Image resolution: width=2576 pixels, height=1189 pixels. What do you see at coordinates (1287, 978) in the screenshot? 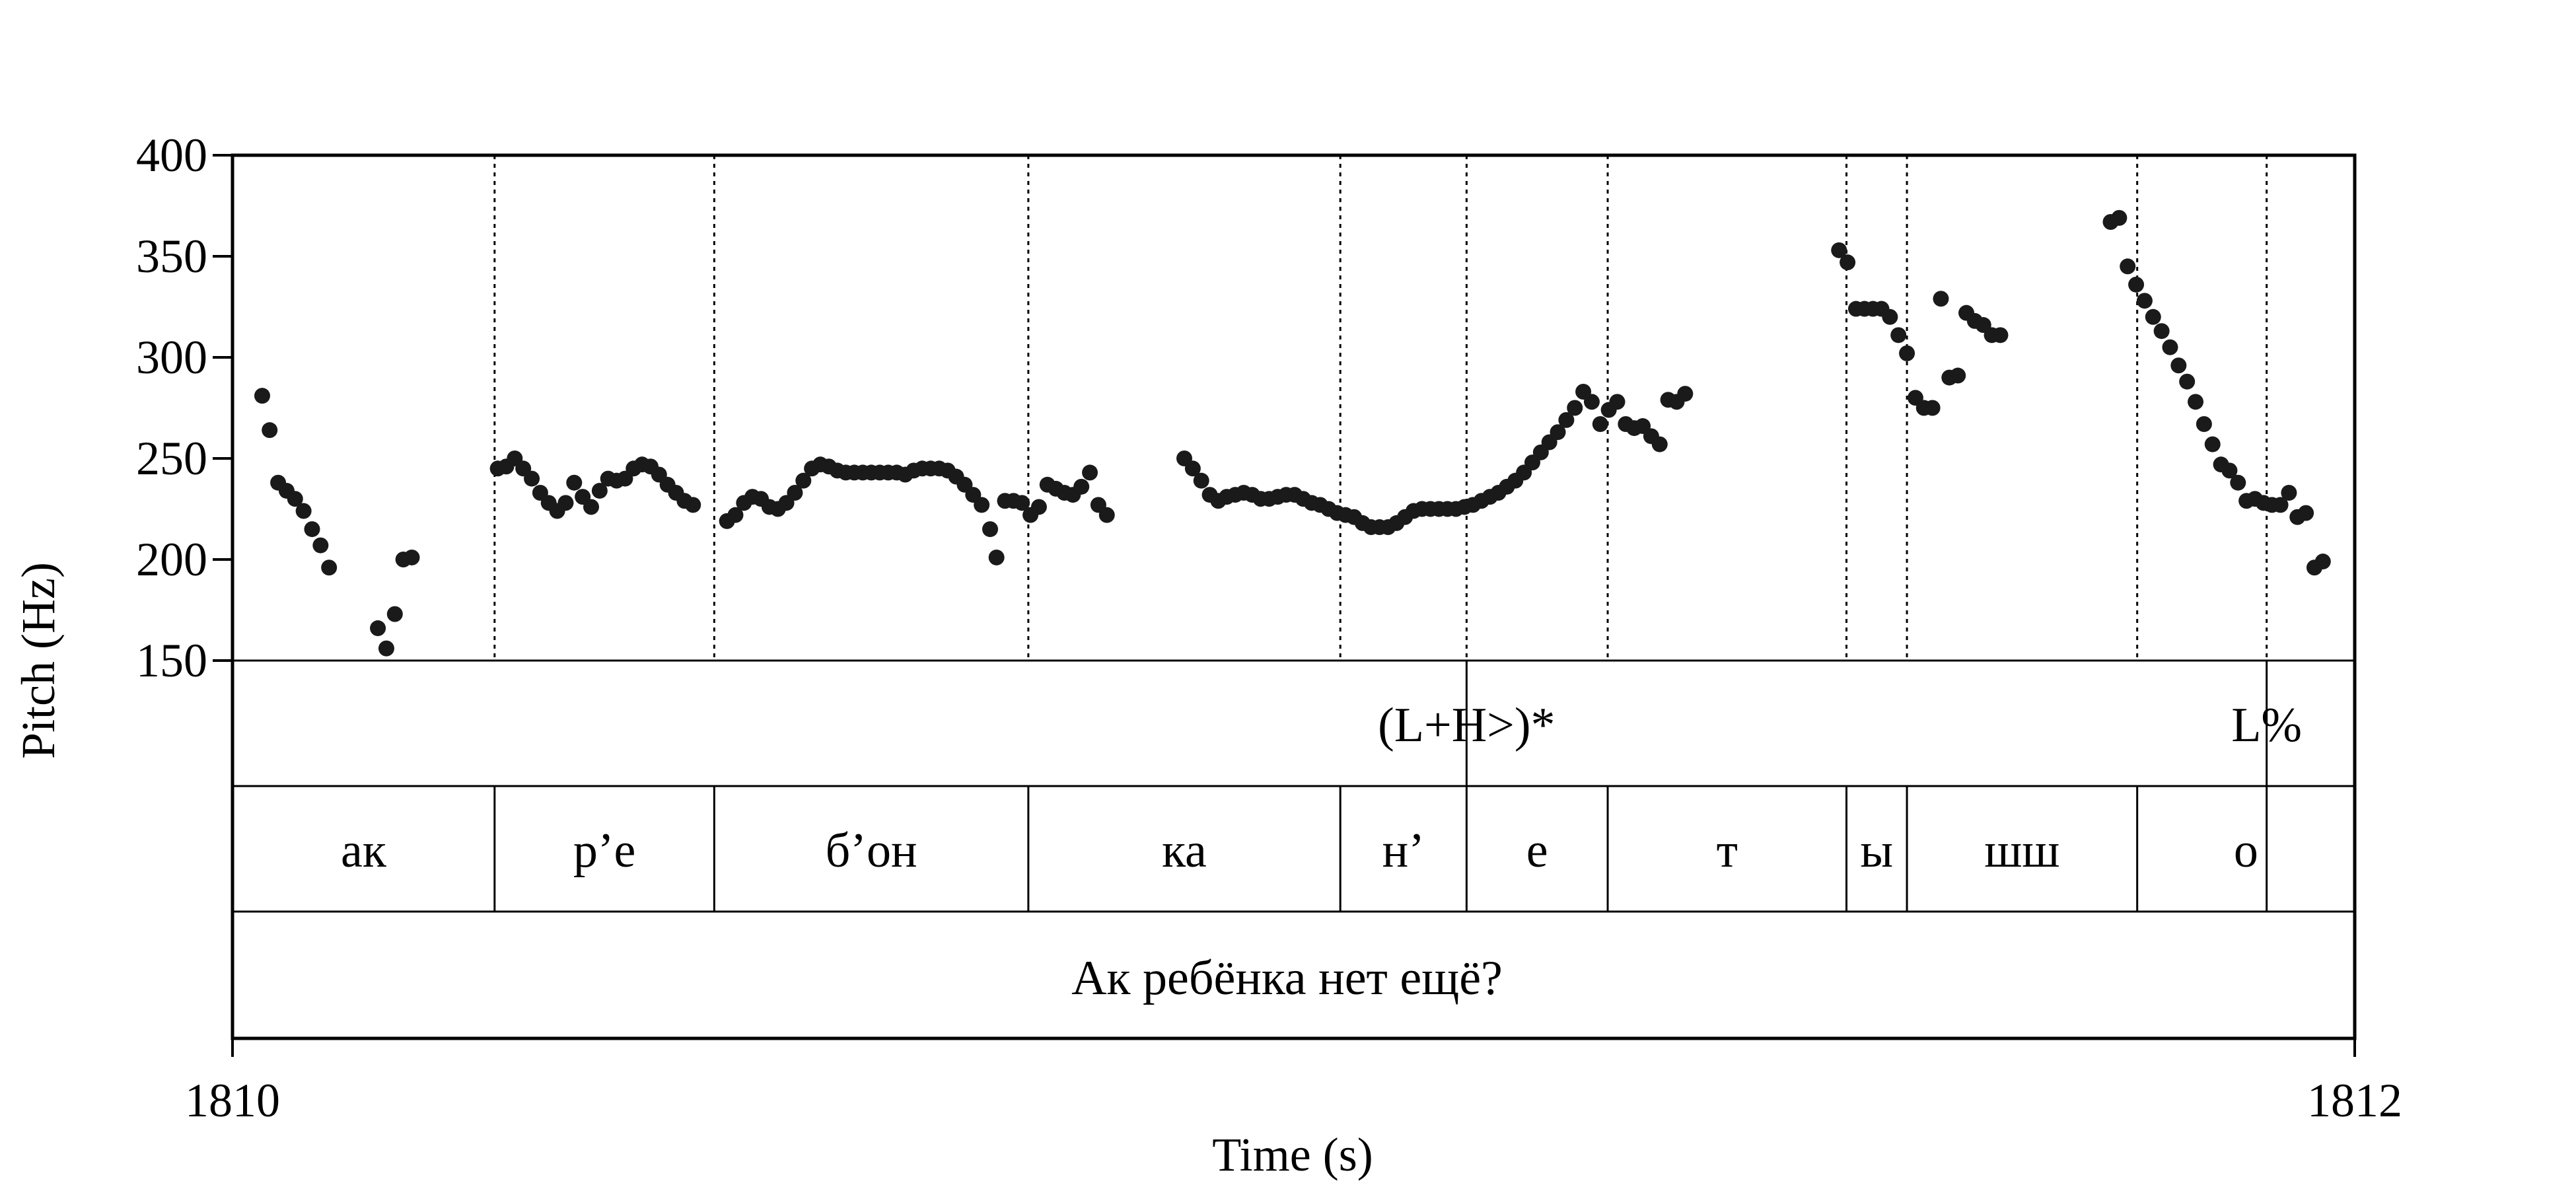
I see `sentence-label: Ак ребёнка нет ещё?` at bounding box center [1287, 978].